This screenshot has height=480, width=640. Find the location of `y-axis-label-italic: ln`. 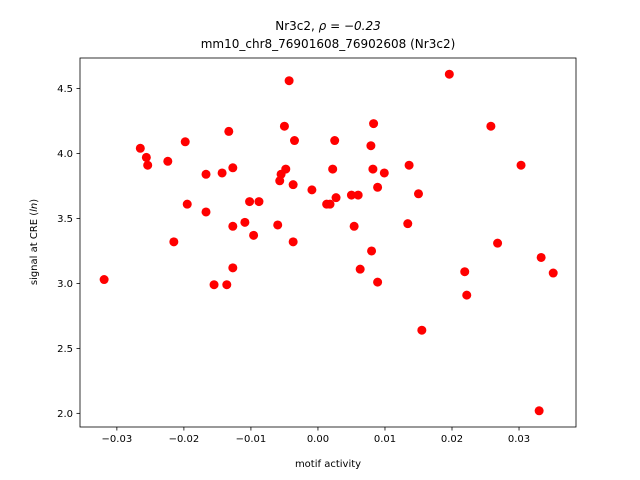

y-axis-label-italic: ln is located at coordinates (34, 207).